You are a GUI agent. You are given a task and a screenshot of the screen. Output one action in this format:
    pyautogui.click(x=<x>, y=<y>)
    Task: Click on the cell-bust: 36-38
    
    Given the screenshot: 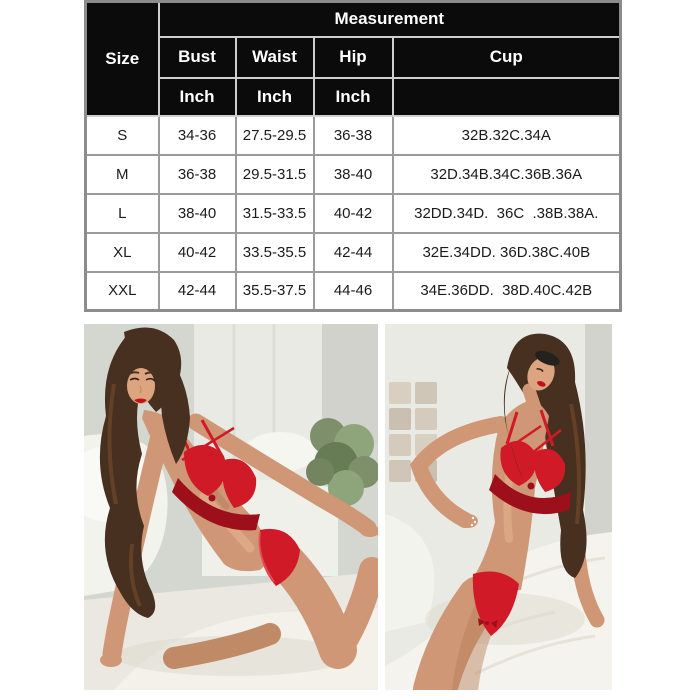 What is the action you would take?
    pyautogui.click(x=197, y=174)
    